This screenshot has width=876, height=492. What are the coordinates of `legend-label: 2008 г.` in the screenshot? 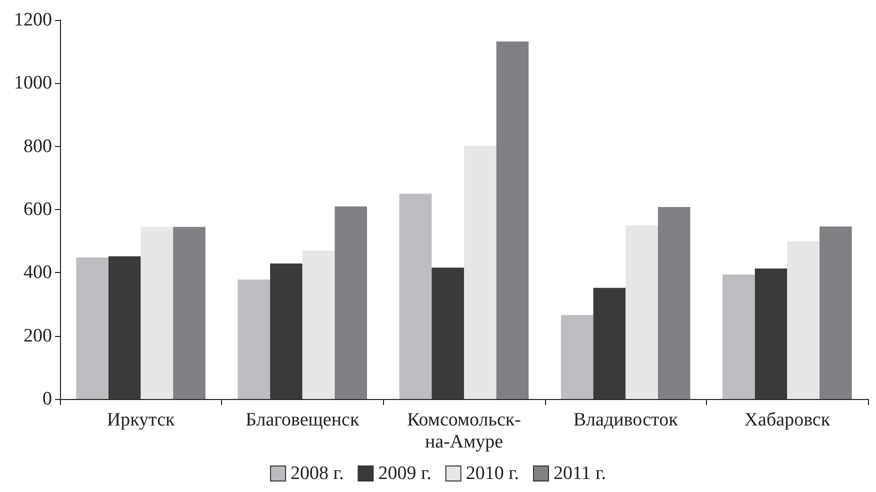 It's located at (317, 473).